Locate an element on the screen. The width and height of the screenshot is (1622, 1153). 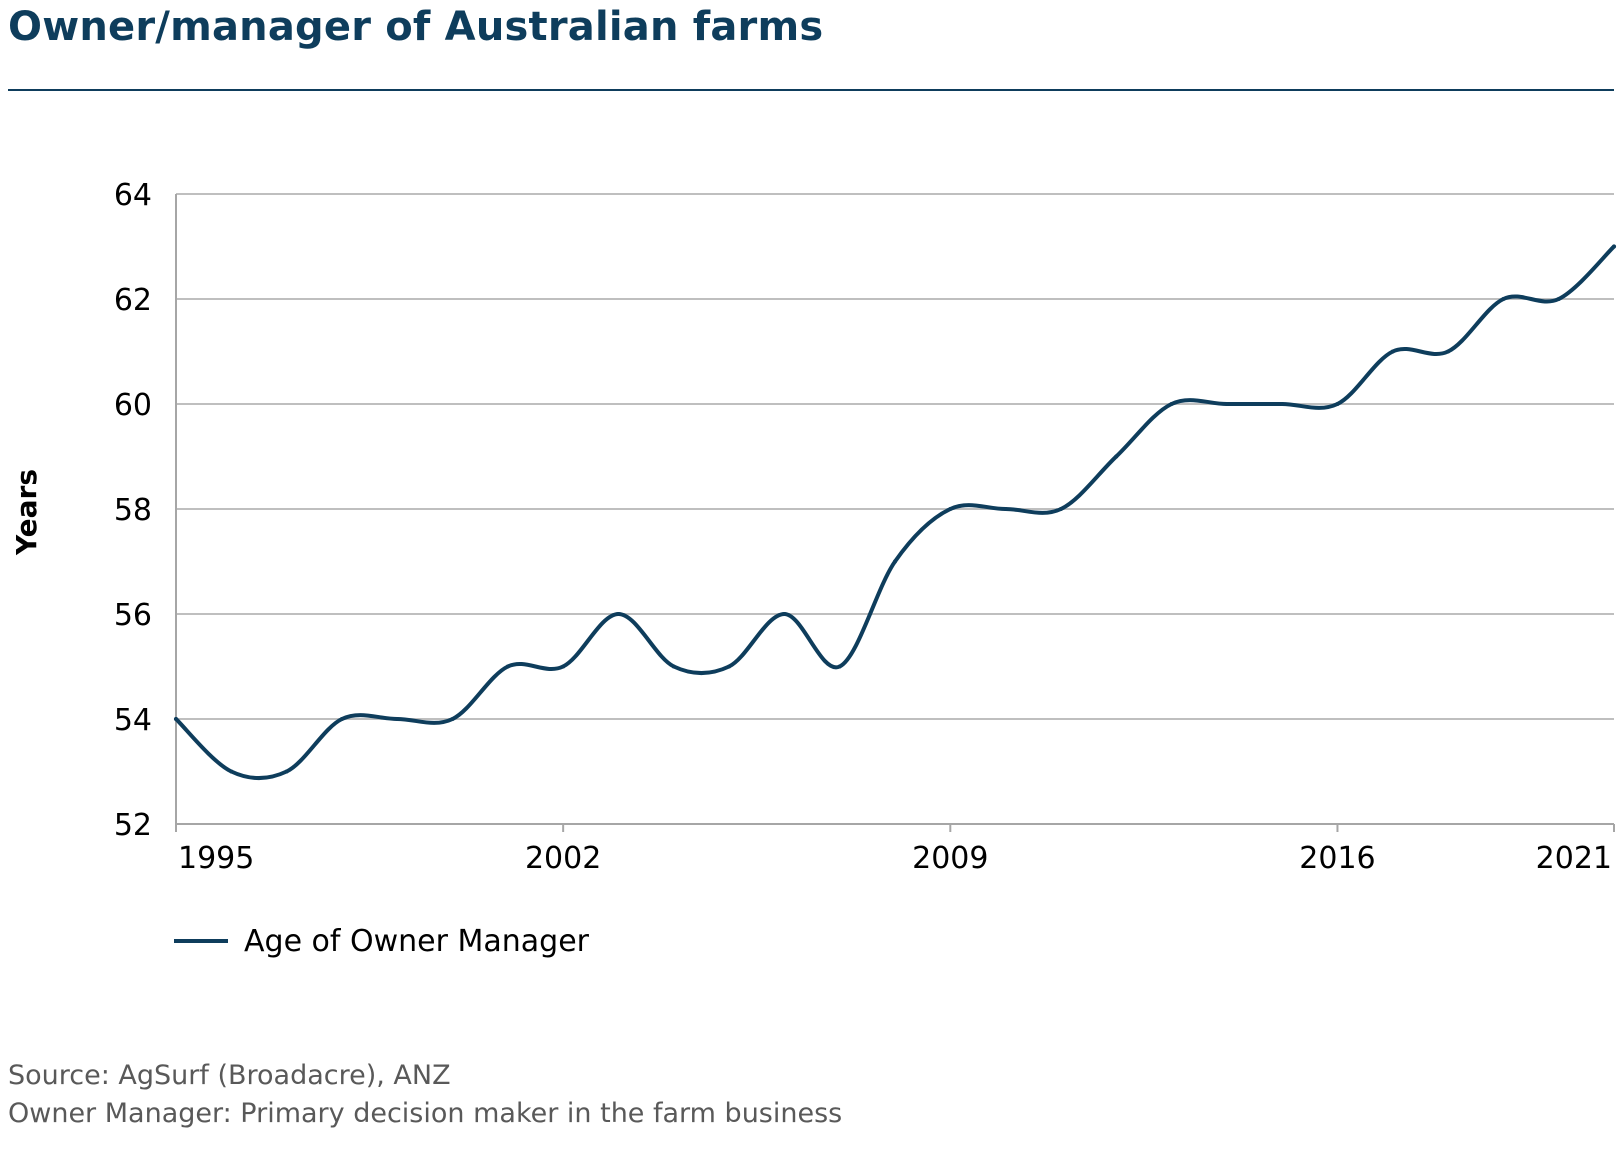
data-point-2019 is located at coordinates (1503, 299).